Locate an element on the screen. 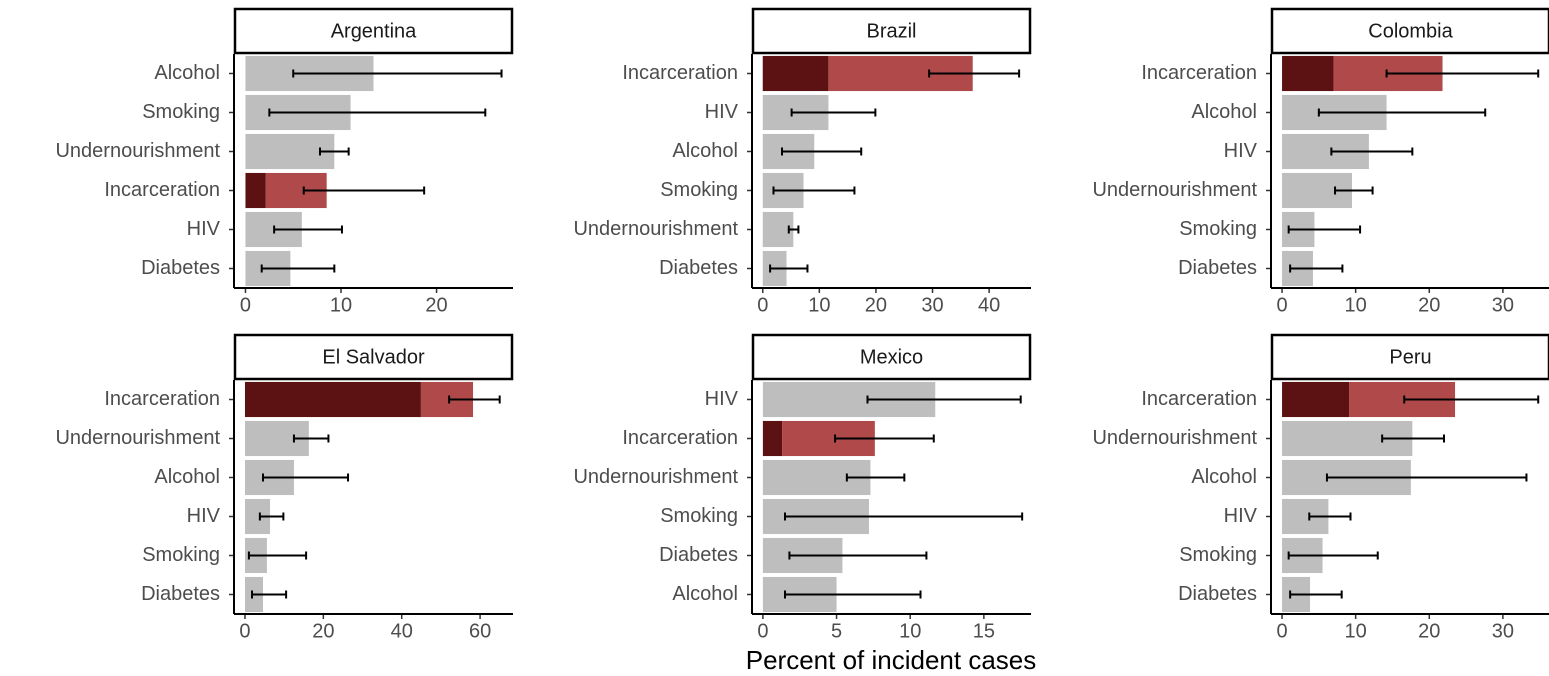 Image resolution: width=1549 pixels, height=676 pixels. panel-title: Mexico is located at coordinates (891, 357).